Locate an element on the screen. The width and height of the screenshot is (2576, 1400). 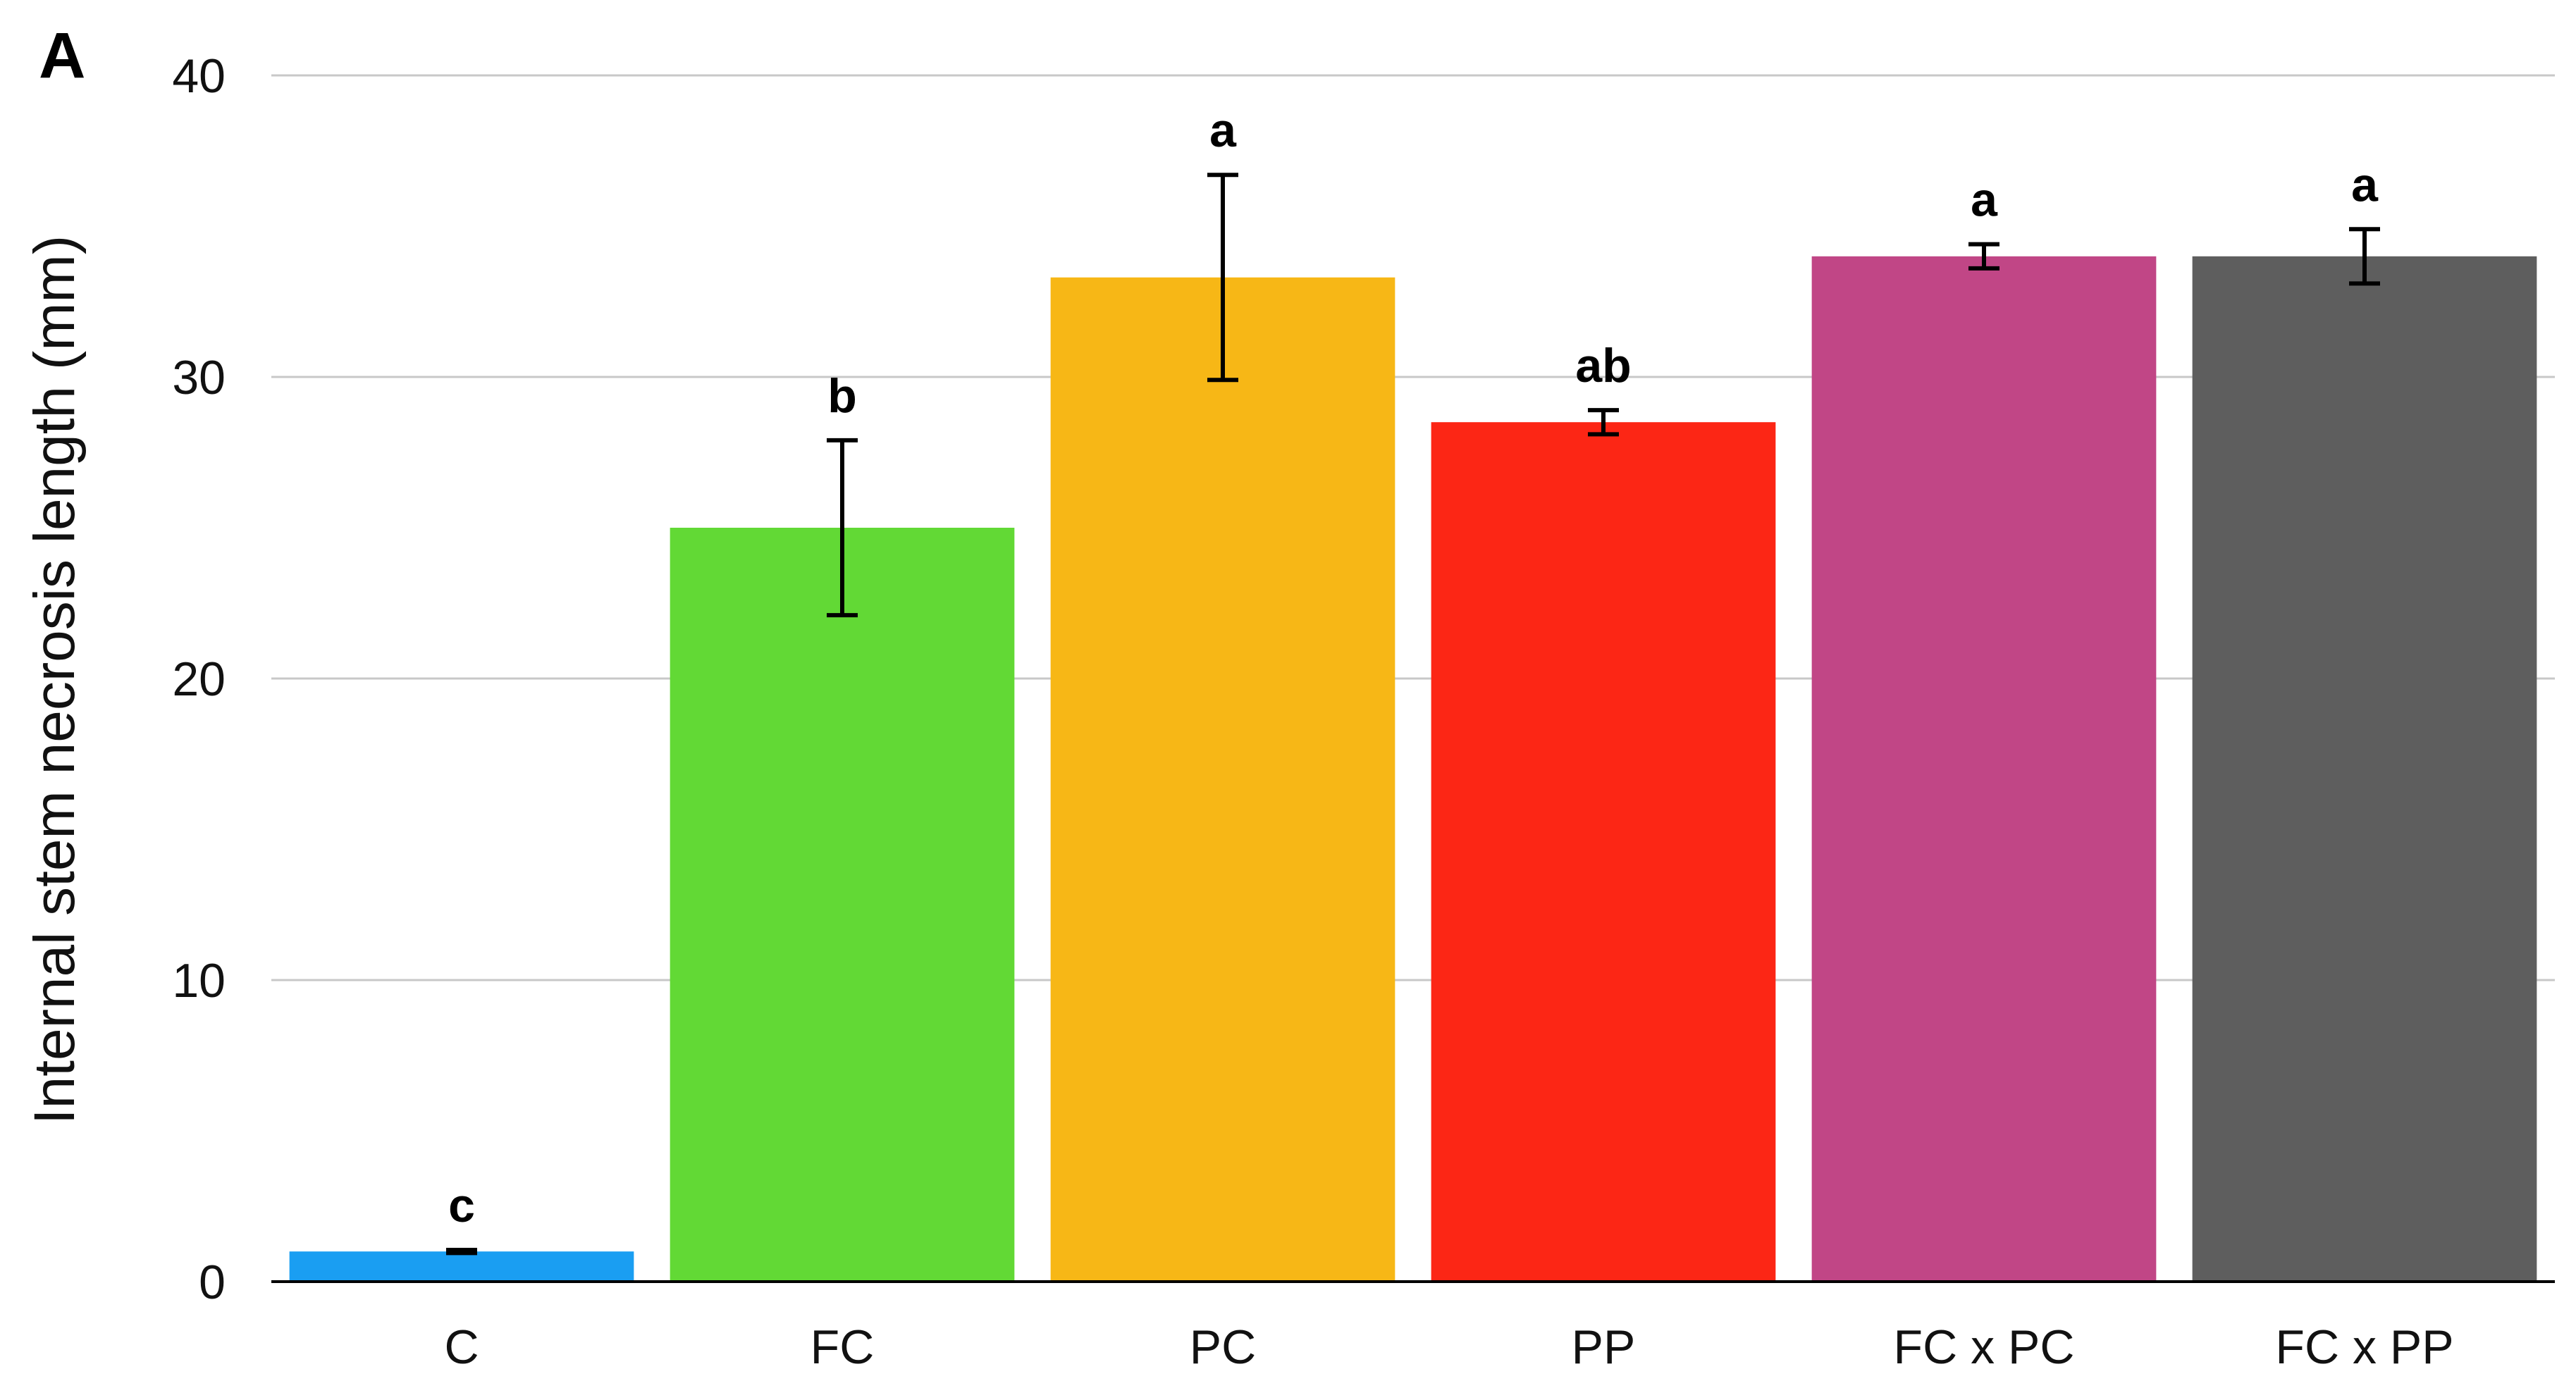
panel-label: A is located at coordinates (62, 56).